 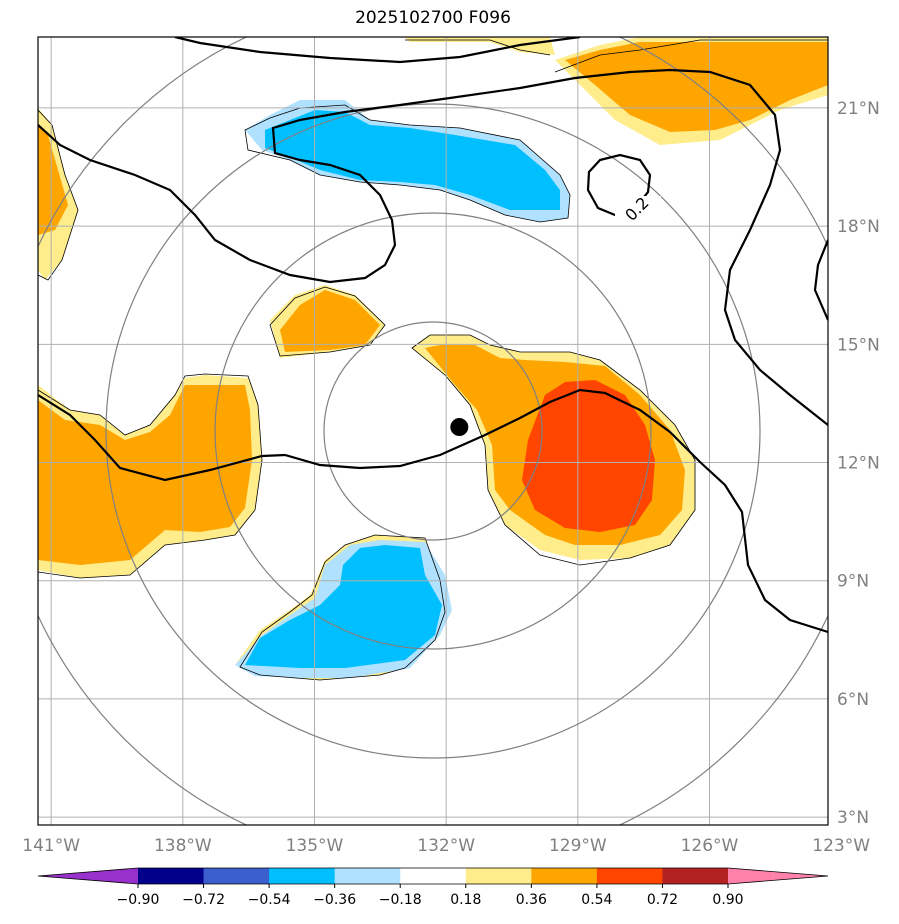 What do you see at coordinates (853, 818) in the screenshot?
I see `lat-tick-label: 3°N` at bounding box center [853, 818].